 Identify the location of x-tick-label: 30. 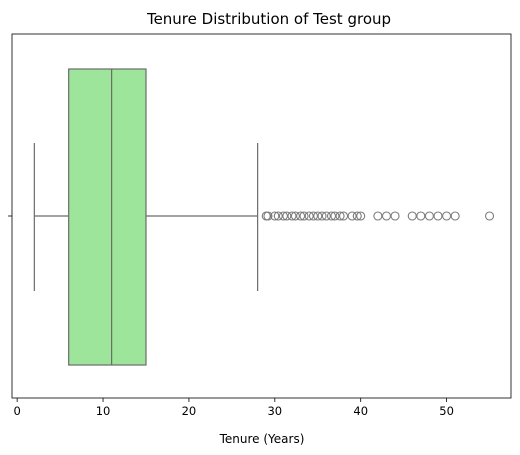
(274, 411).